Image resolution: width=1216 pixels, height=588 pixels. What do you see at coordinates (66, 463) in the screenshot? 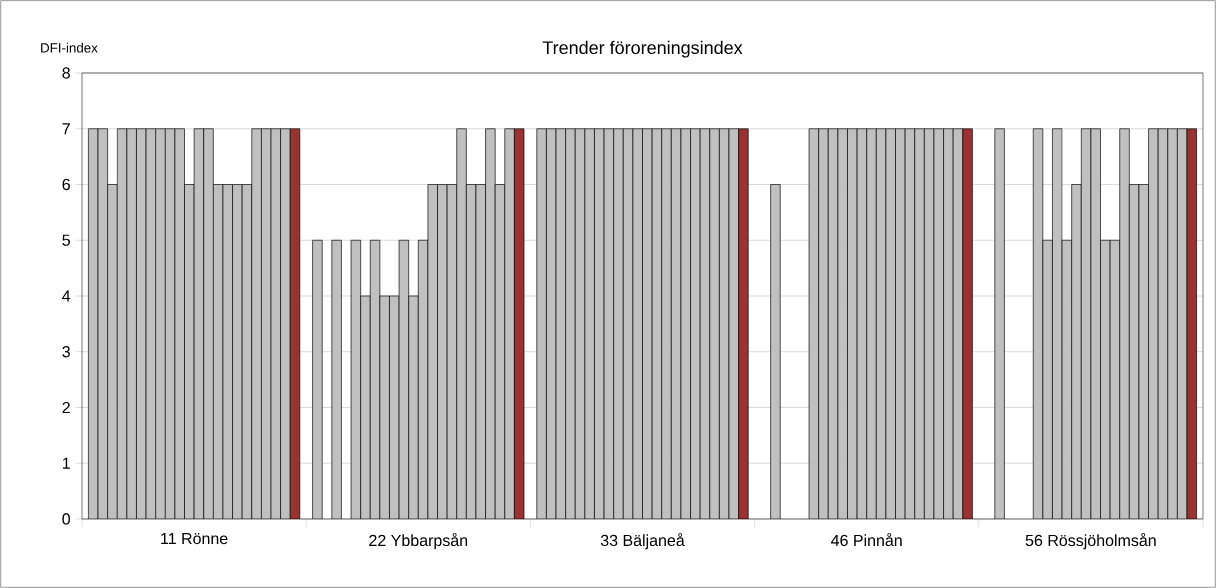
I see `y-tick-label: 1` at bounding box center [66, 463].